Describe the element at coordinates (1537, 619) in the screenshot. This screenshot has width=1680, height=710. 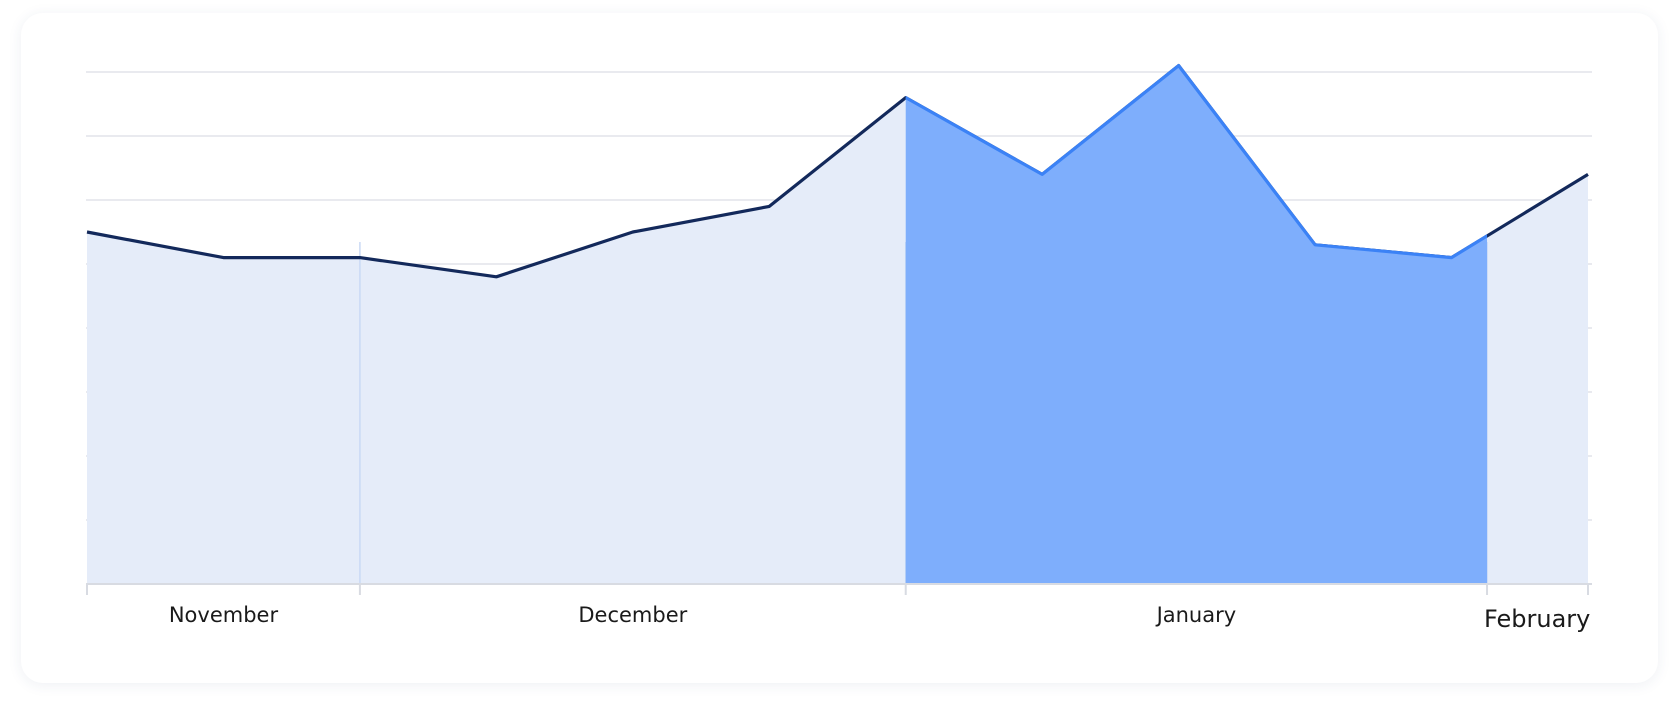
I see `month-label: February` at that location.